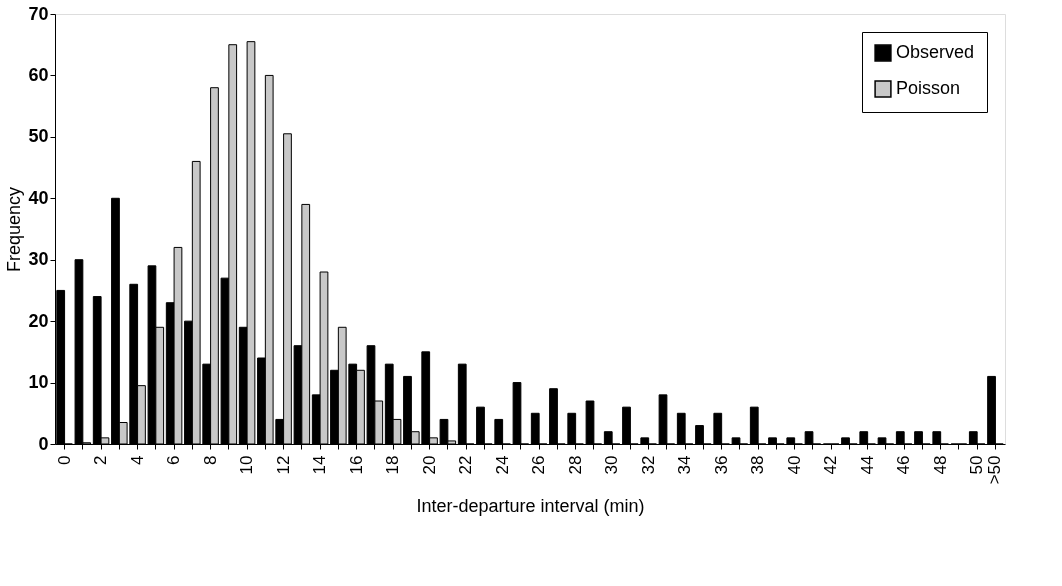  I want to click on x-tick-label: 38, so click(758, 465).